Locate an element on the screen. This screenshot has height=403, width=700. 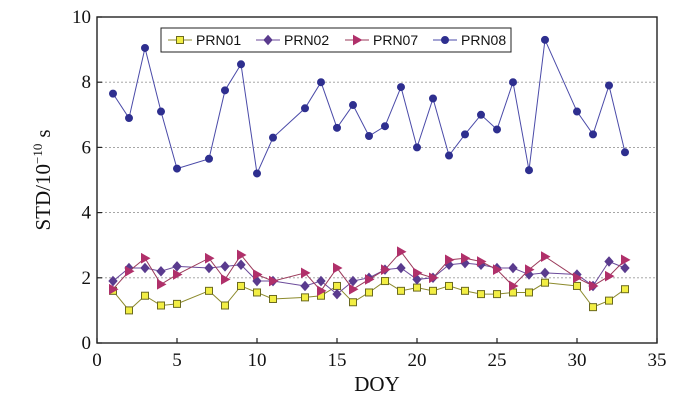
legend-item-prn01: PRN01 is located at coordinates (204, 40).